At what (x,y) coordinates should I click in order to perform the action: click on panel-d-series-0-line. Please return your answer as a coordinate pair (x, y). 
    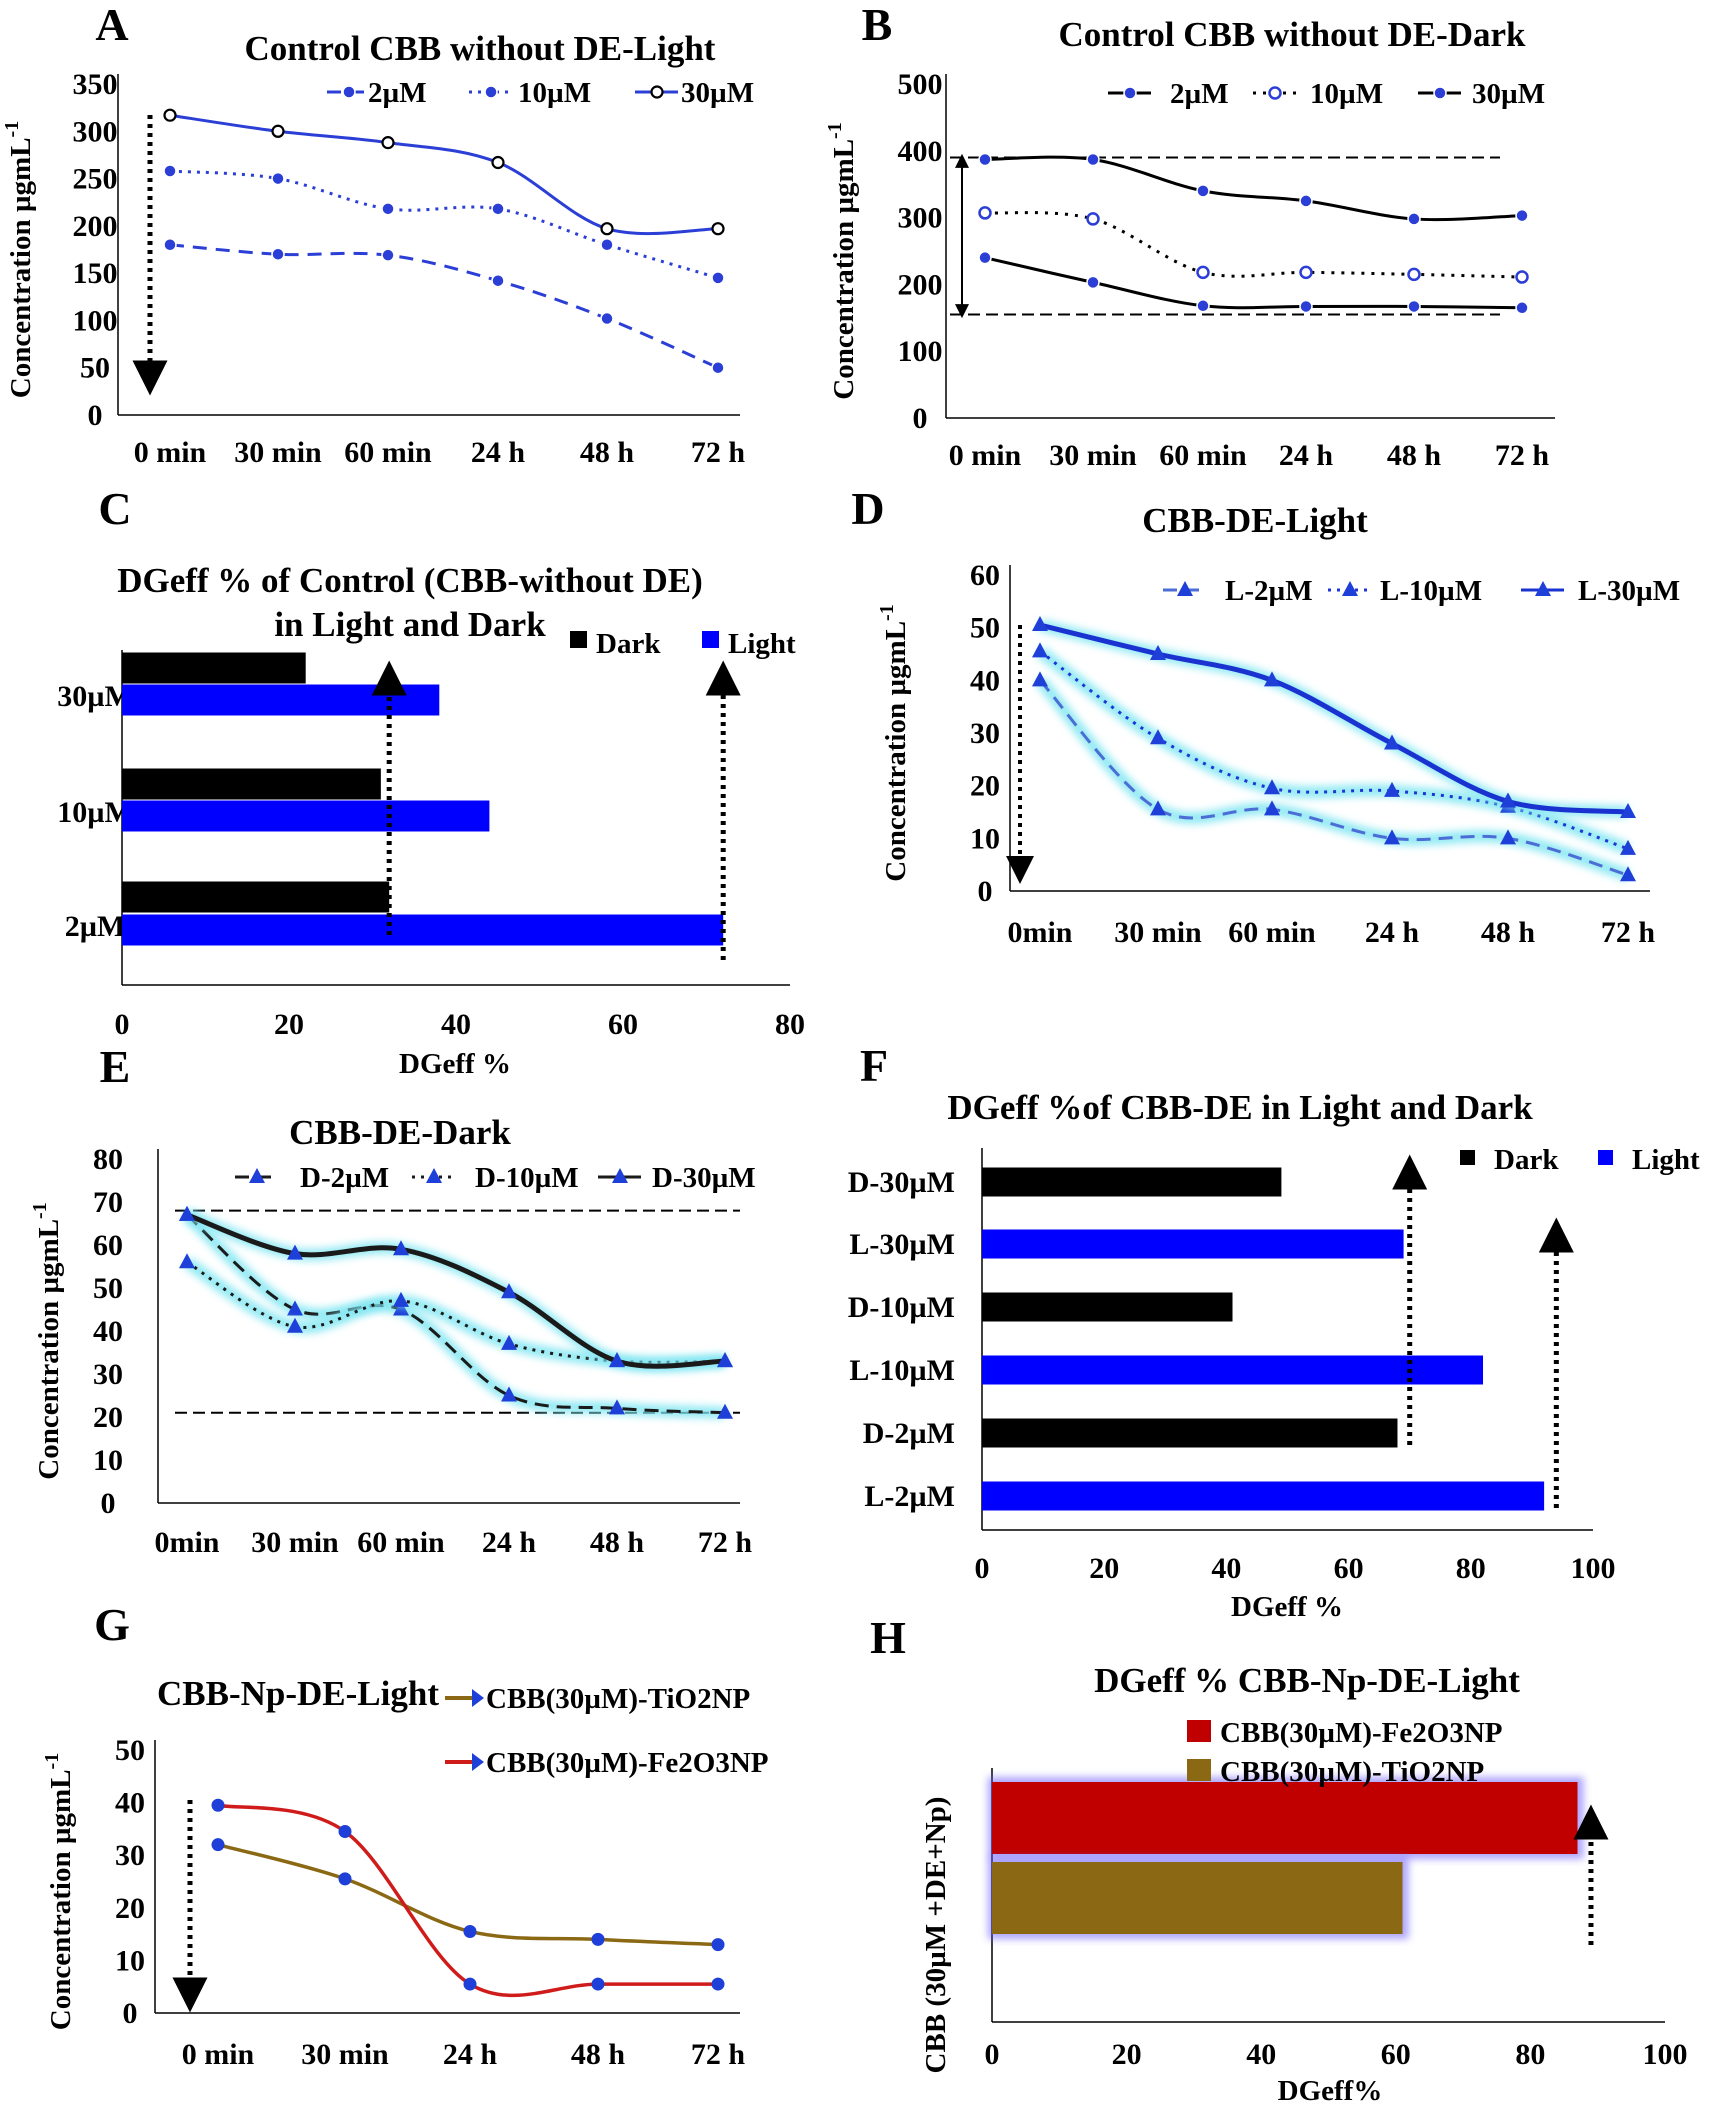
    Looking at the image, I should click on (1333, 778).